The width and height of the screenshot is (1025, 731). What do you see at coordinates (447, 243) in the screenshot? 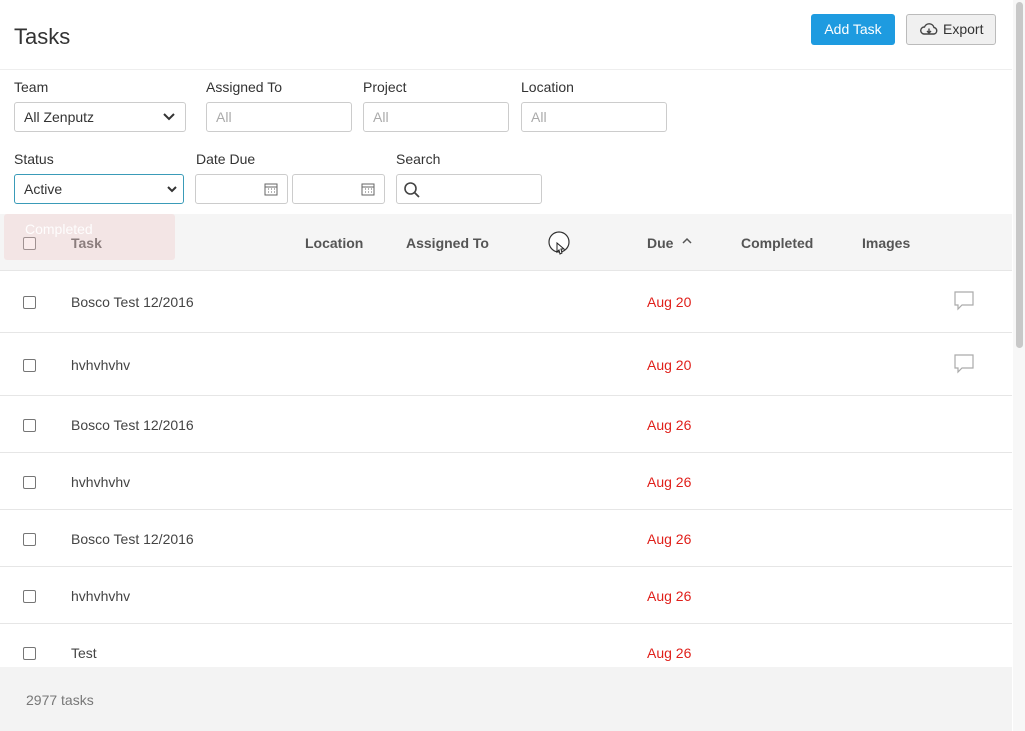
I see `column-header: Assigned To` at bounding box center [447, 243].